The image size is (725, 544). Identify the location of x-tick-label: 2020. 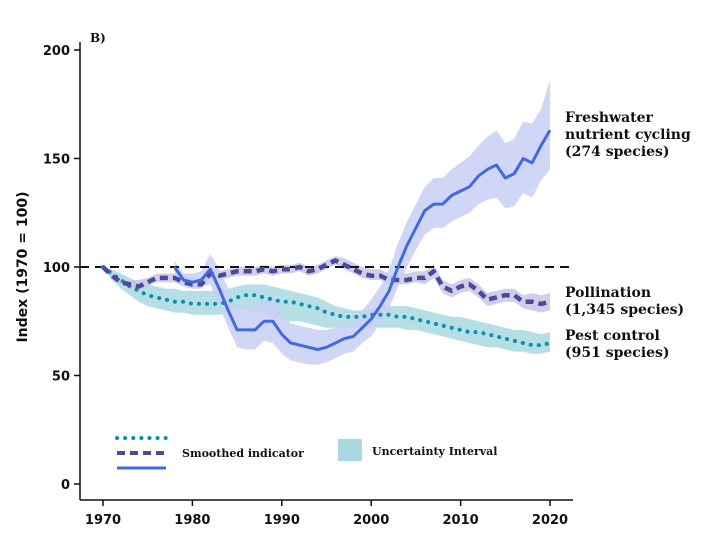
(550, 520).